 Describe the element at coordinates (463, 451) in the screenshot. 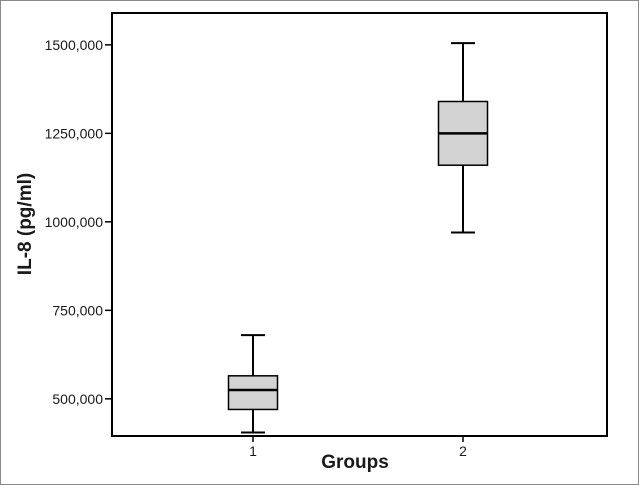

I see `x-tick-label: 2` at that location.